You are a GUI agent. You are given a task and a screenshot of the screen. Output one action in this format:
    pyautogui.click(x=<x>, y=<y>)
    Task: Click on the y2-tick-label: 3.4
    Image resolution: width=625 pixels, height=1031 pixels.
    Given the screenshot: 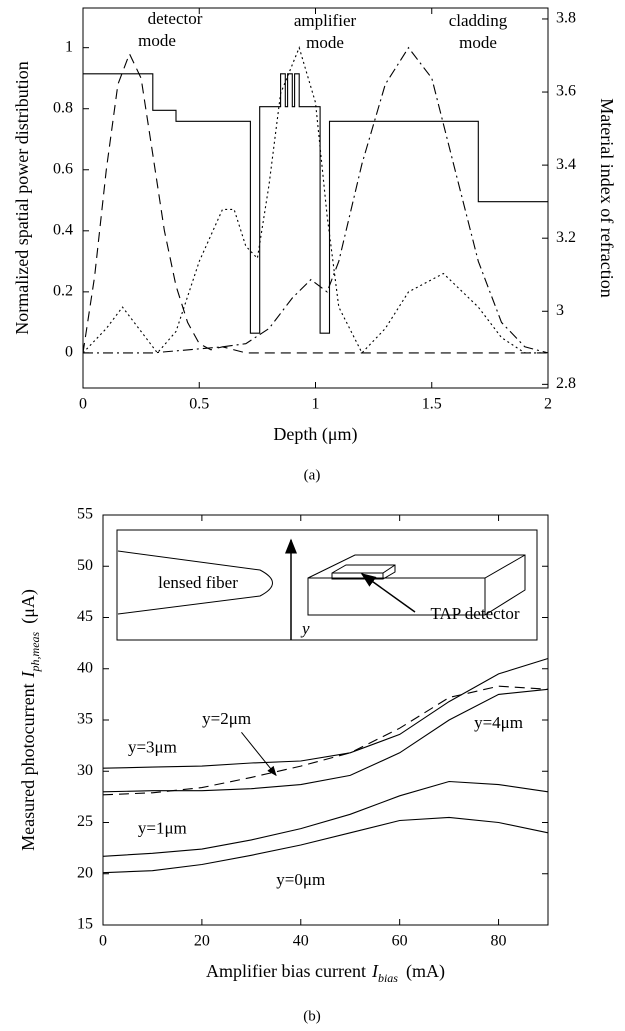 What is the action you would take?
    pyautogui.click(x=566, y=164)
    